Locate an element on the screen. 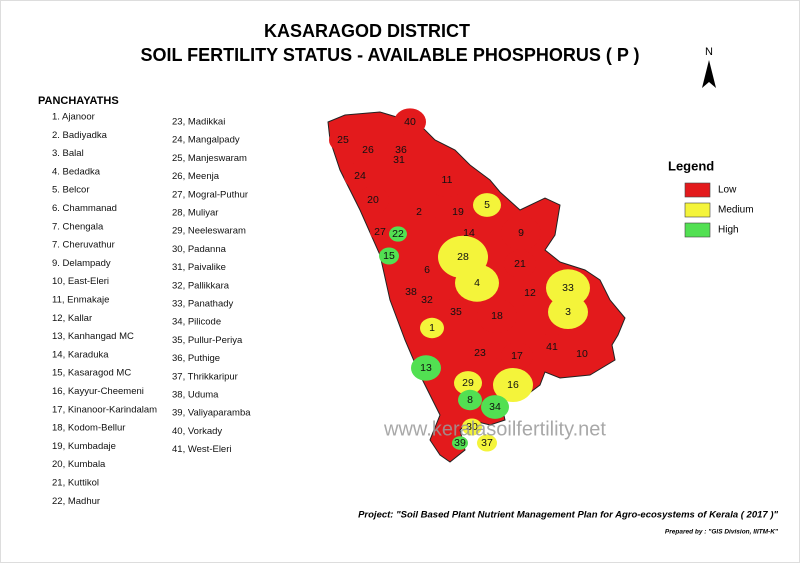 The height and width of the screenshot is (563, 800). panchayath-name: 6. Chammanad is located at coordinates (84, 208).